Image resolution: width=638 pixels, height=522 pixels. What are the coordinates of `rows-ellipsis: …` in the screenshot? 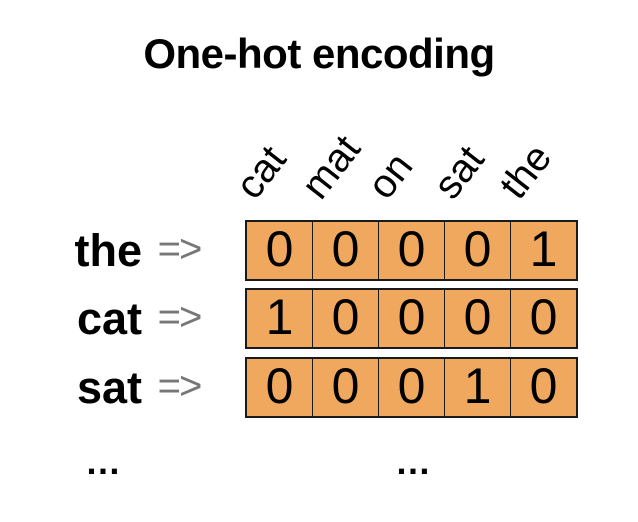 It's located at (103, 461).